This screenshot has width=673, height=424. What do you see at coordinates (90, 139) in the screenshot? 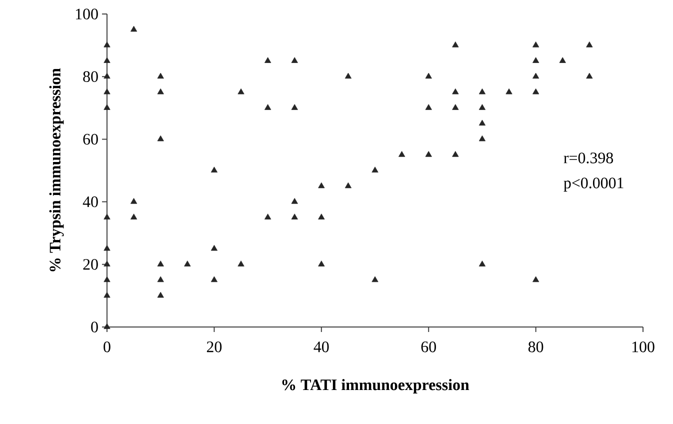
I see `y-tick-label: 60` at bounding box center [90, 139].